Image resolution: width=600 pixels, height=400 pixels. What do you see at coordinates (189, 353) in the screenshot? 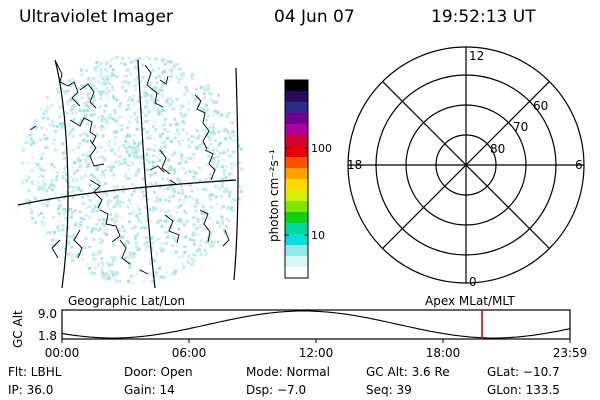
I see `x-tick-0600: 06:00` at bounding box center [189, 353].